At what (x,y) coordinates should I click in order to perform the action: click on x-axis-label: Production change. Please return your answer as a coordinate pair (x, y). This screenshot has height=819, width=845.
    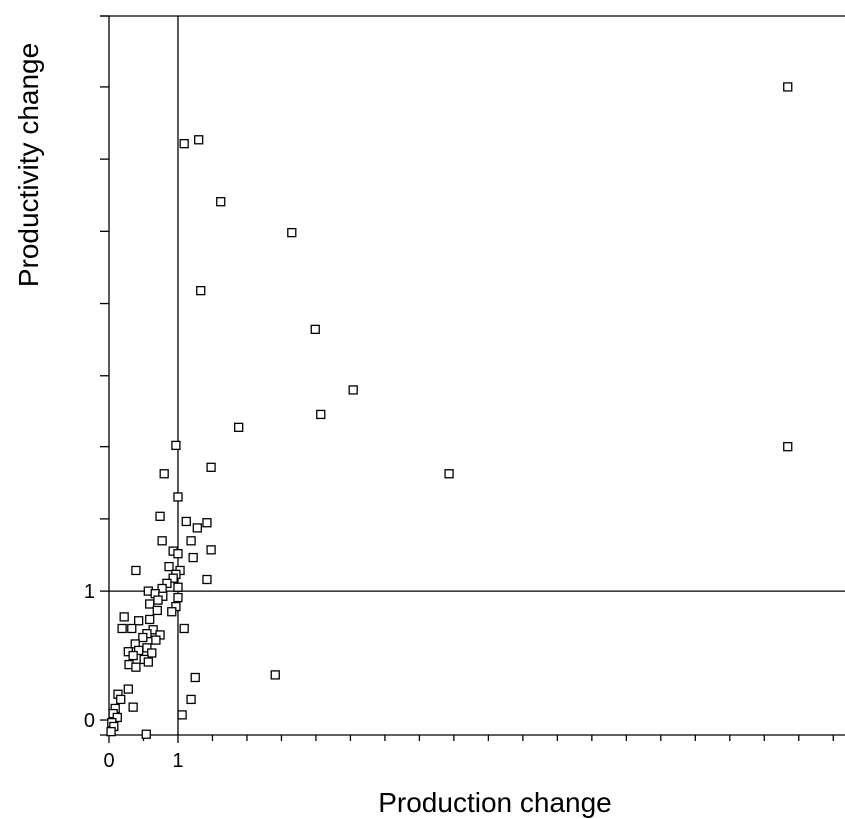
    Looking at the image, I should click on (495, 802).